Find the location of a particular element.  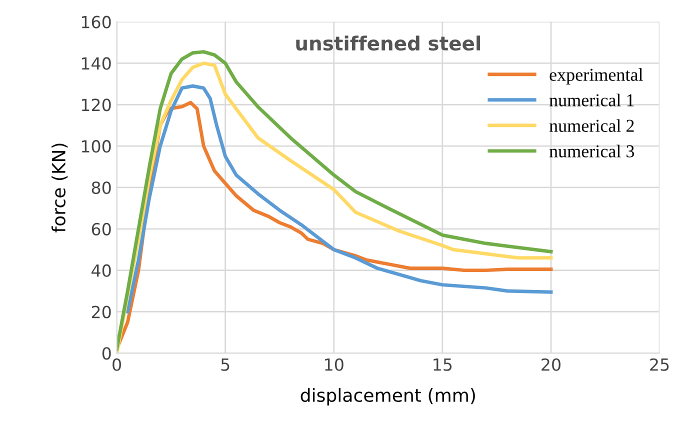

y-tick-label: 120 is located at coordinates (96, 105).